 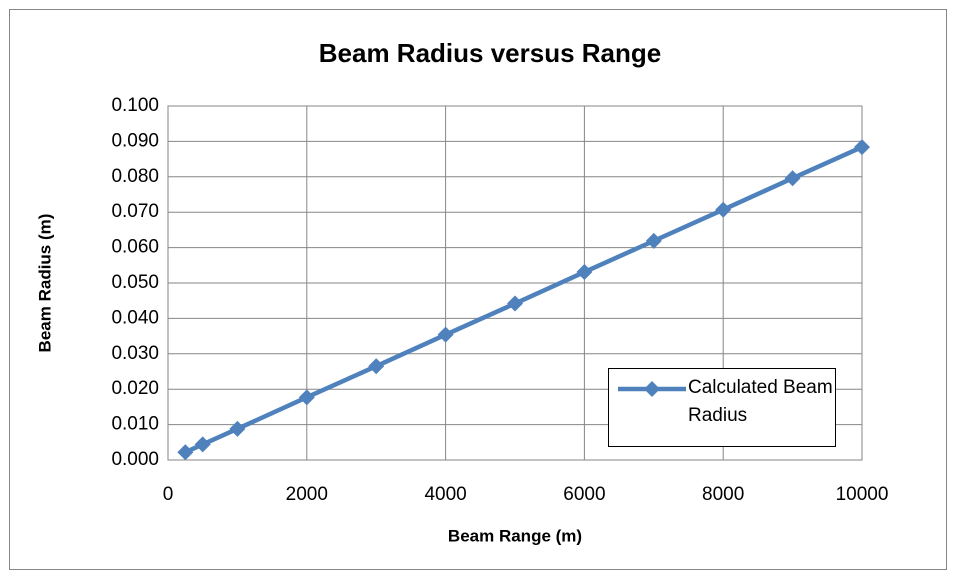 What do you see at coordinates (445, 494) in the screenshot?
I see `x-tick-label: 4000` at bounding box center [445, 494].